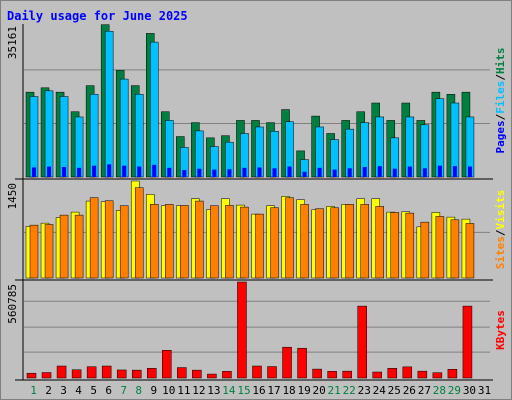  What do you see at coordinates (258, 390) in the screenshot?
I see `x-tick-label: 16` at bounding box center [258, 390].